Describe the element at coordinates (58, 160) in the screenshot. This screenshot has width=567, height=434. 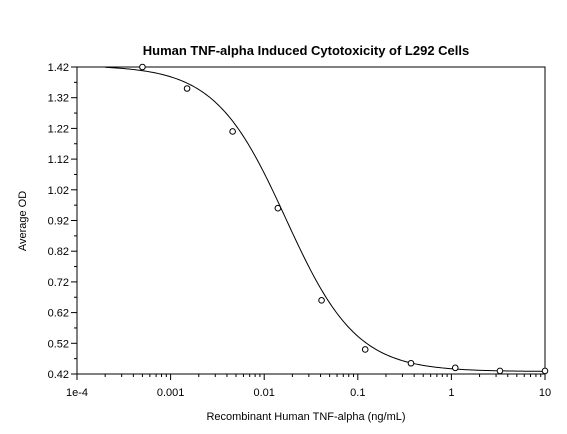
I see `y-tick-label: 1.12` at that location.